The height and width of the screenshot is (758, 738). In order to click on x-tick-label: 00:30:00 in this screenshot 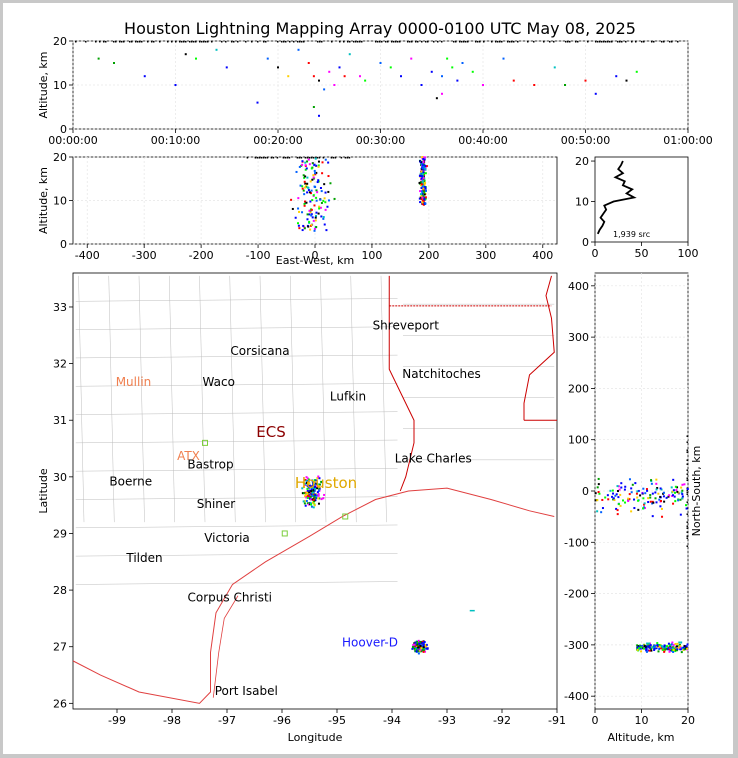, I will do `click(380, 140)`.